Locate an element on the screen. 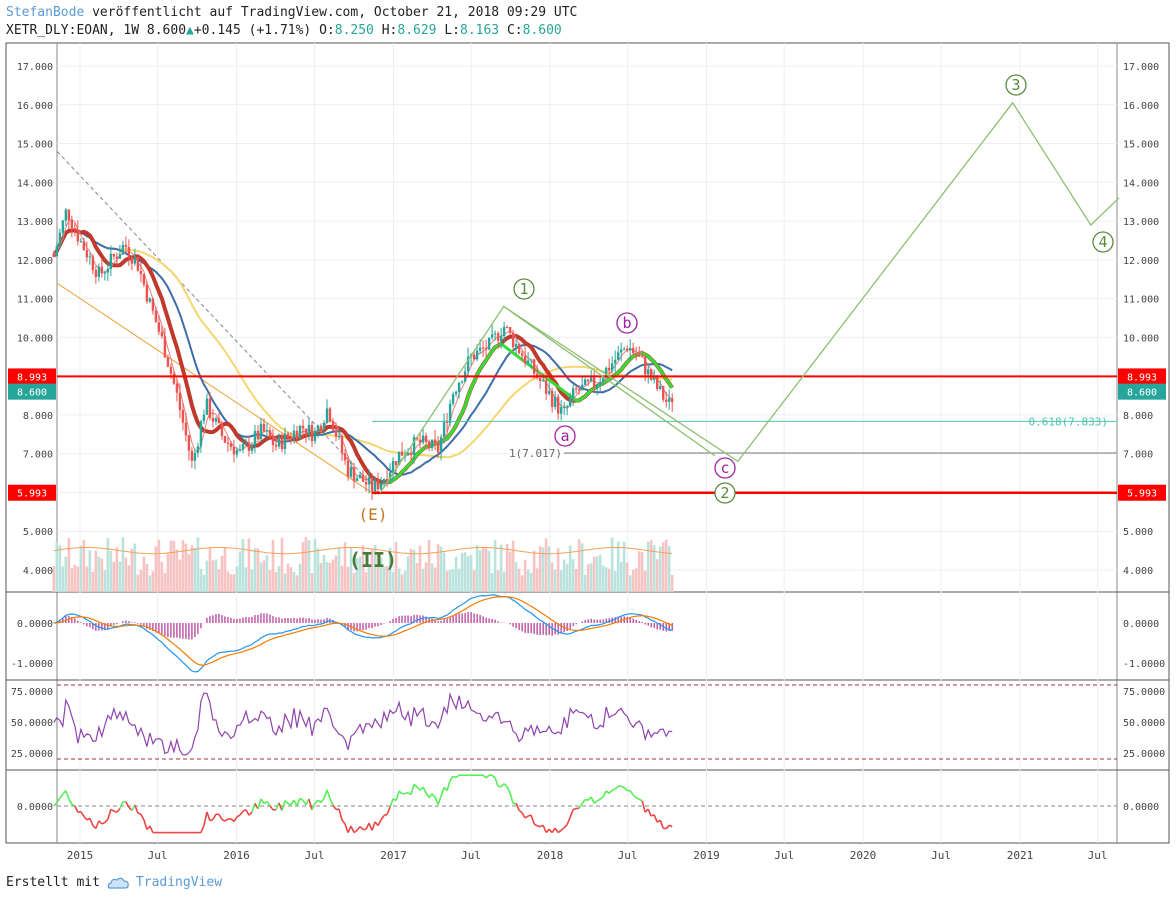 The height and width of the screenshot is (902, 1176). rsi-tick-left: 75.0000 is located at coordinates (32, 692).